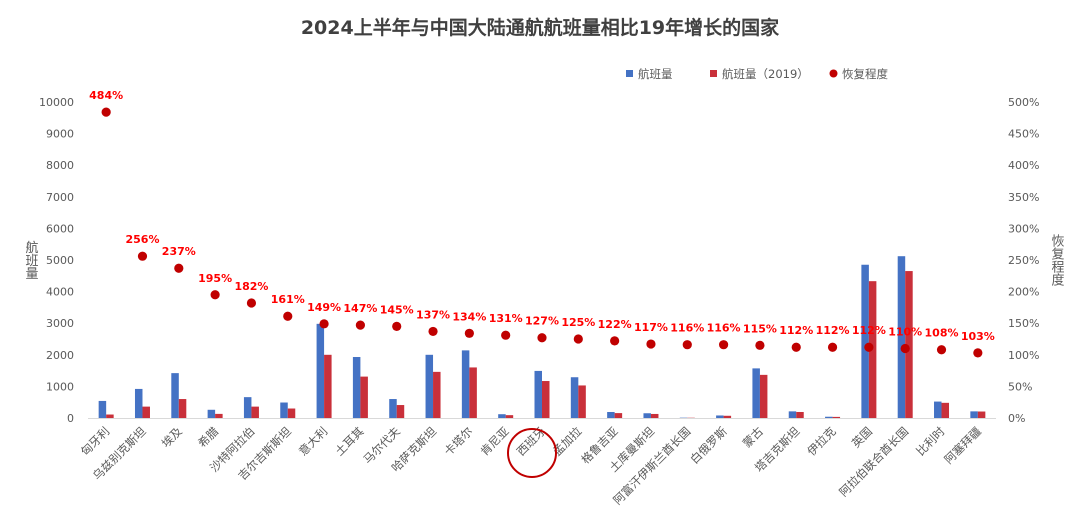 This screenshot has height=531, width=1080. I want to click on category-label: 意大利, so click(313, 441).